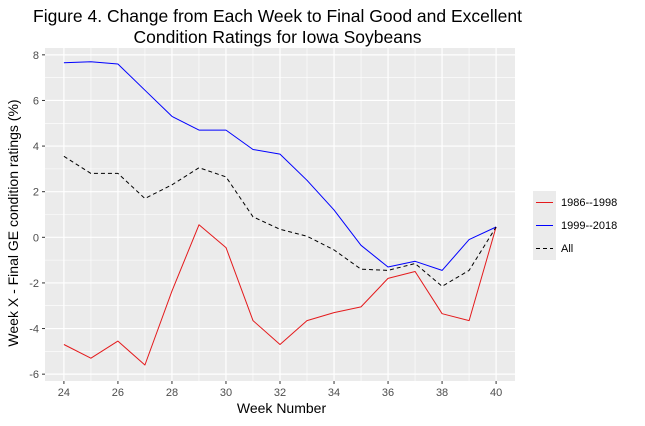  I want to click on y-tick-label: 8, so click(36, 56).